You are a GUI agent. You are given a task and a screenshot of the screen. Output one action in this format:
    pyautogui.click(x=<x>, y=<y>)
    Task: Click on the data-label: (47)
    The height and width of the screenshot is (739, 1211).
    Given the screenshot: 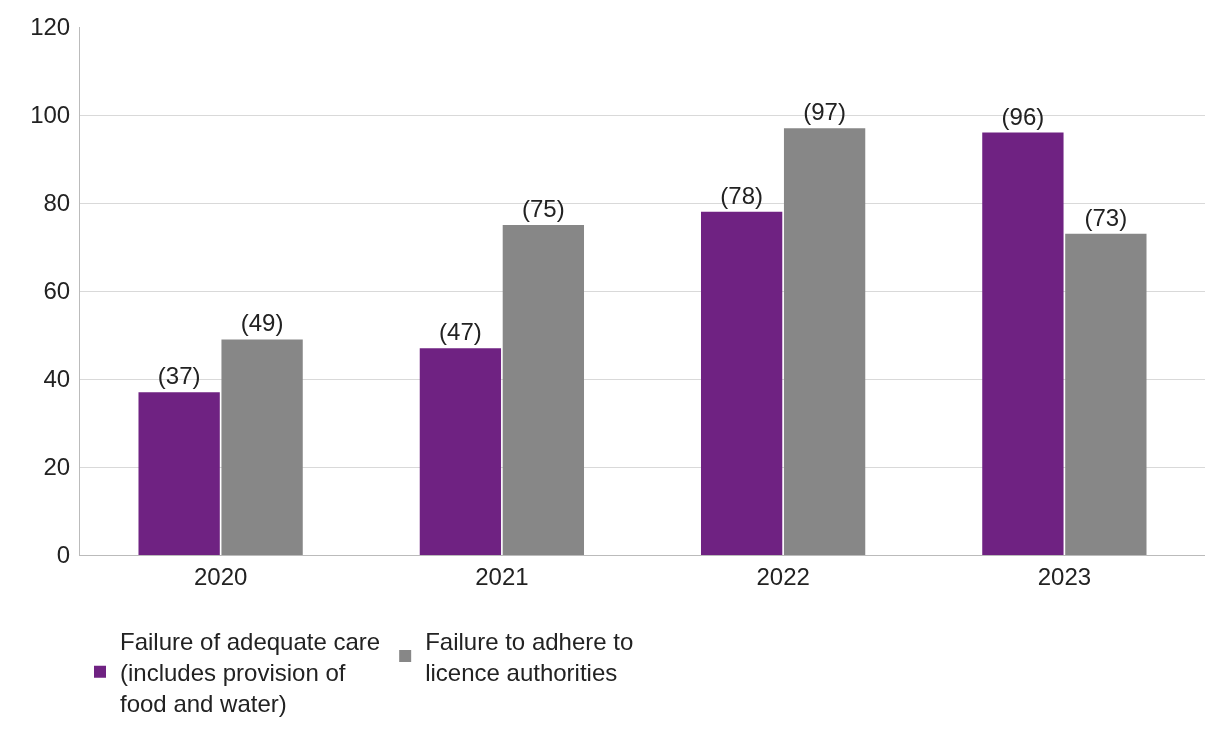 What is the action you would take?
    pyautogui.click(x=460, y=332)
    